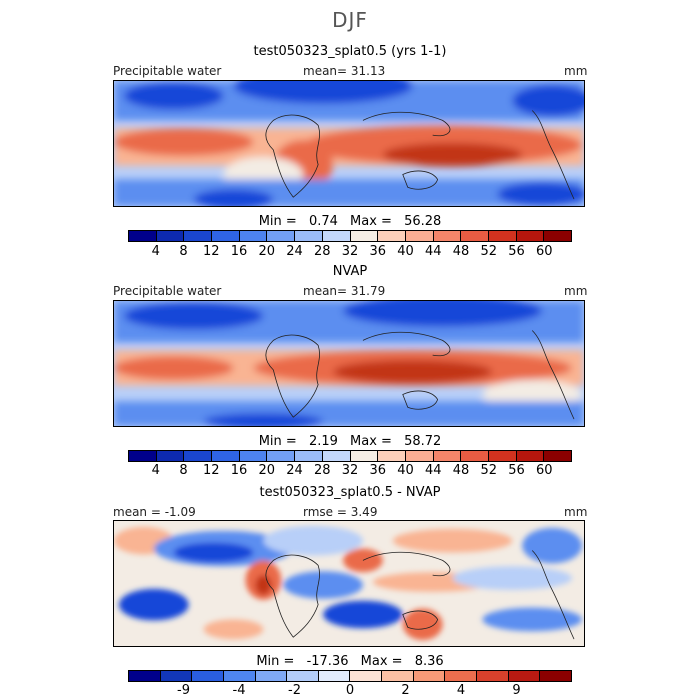  I want to click on panel-2-min-value: 2.19, so click(323, 441).